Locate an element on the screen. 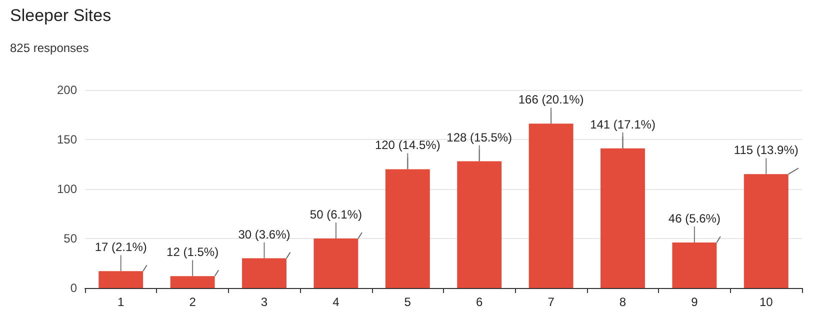  data-label: 50 (6.1%) is located at coordinates (336, 215).